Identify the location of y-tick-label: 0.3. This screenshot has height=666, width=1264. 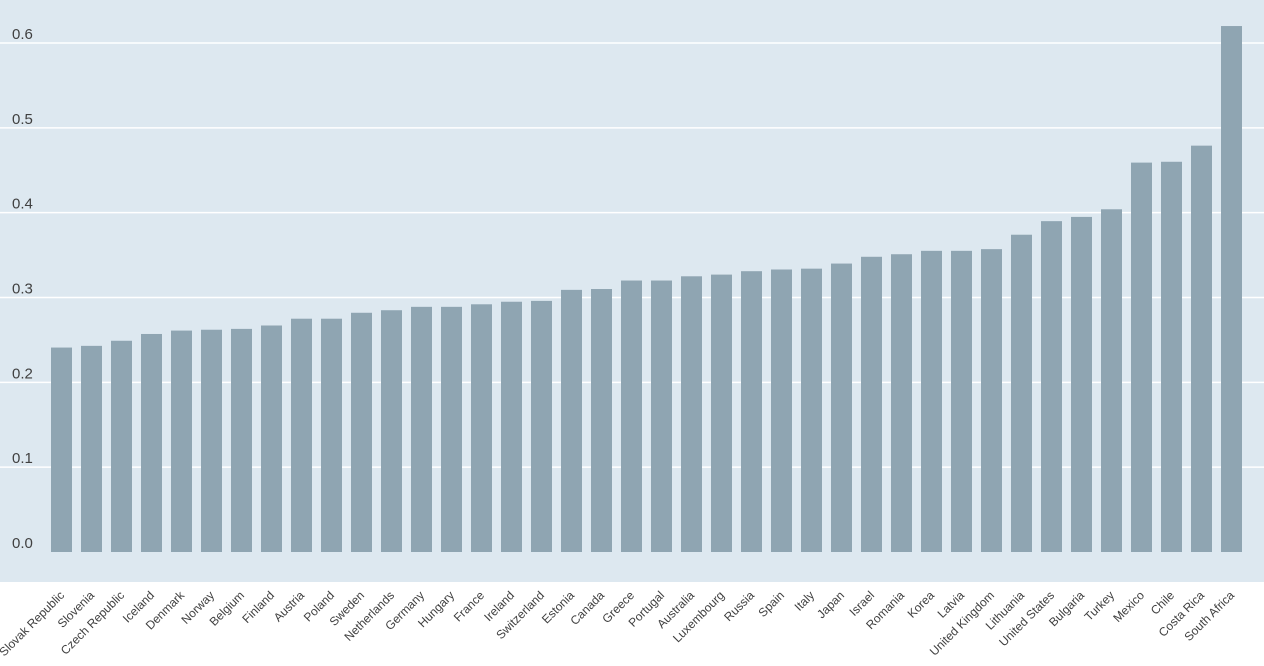
(22, 289).